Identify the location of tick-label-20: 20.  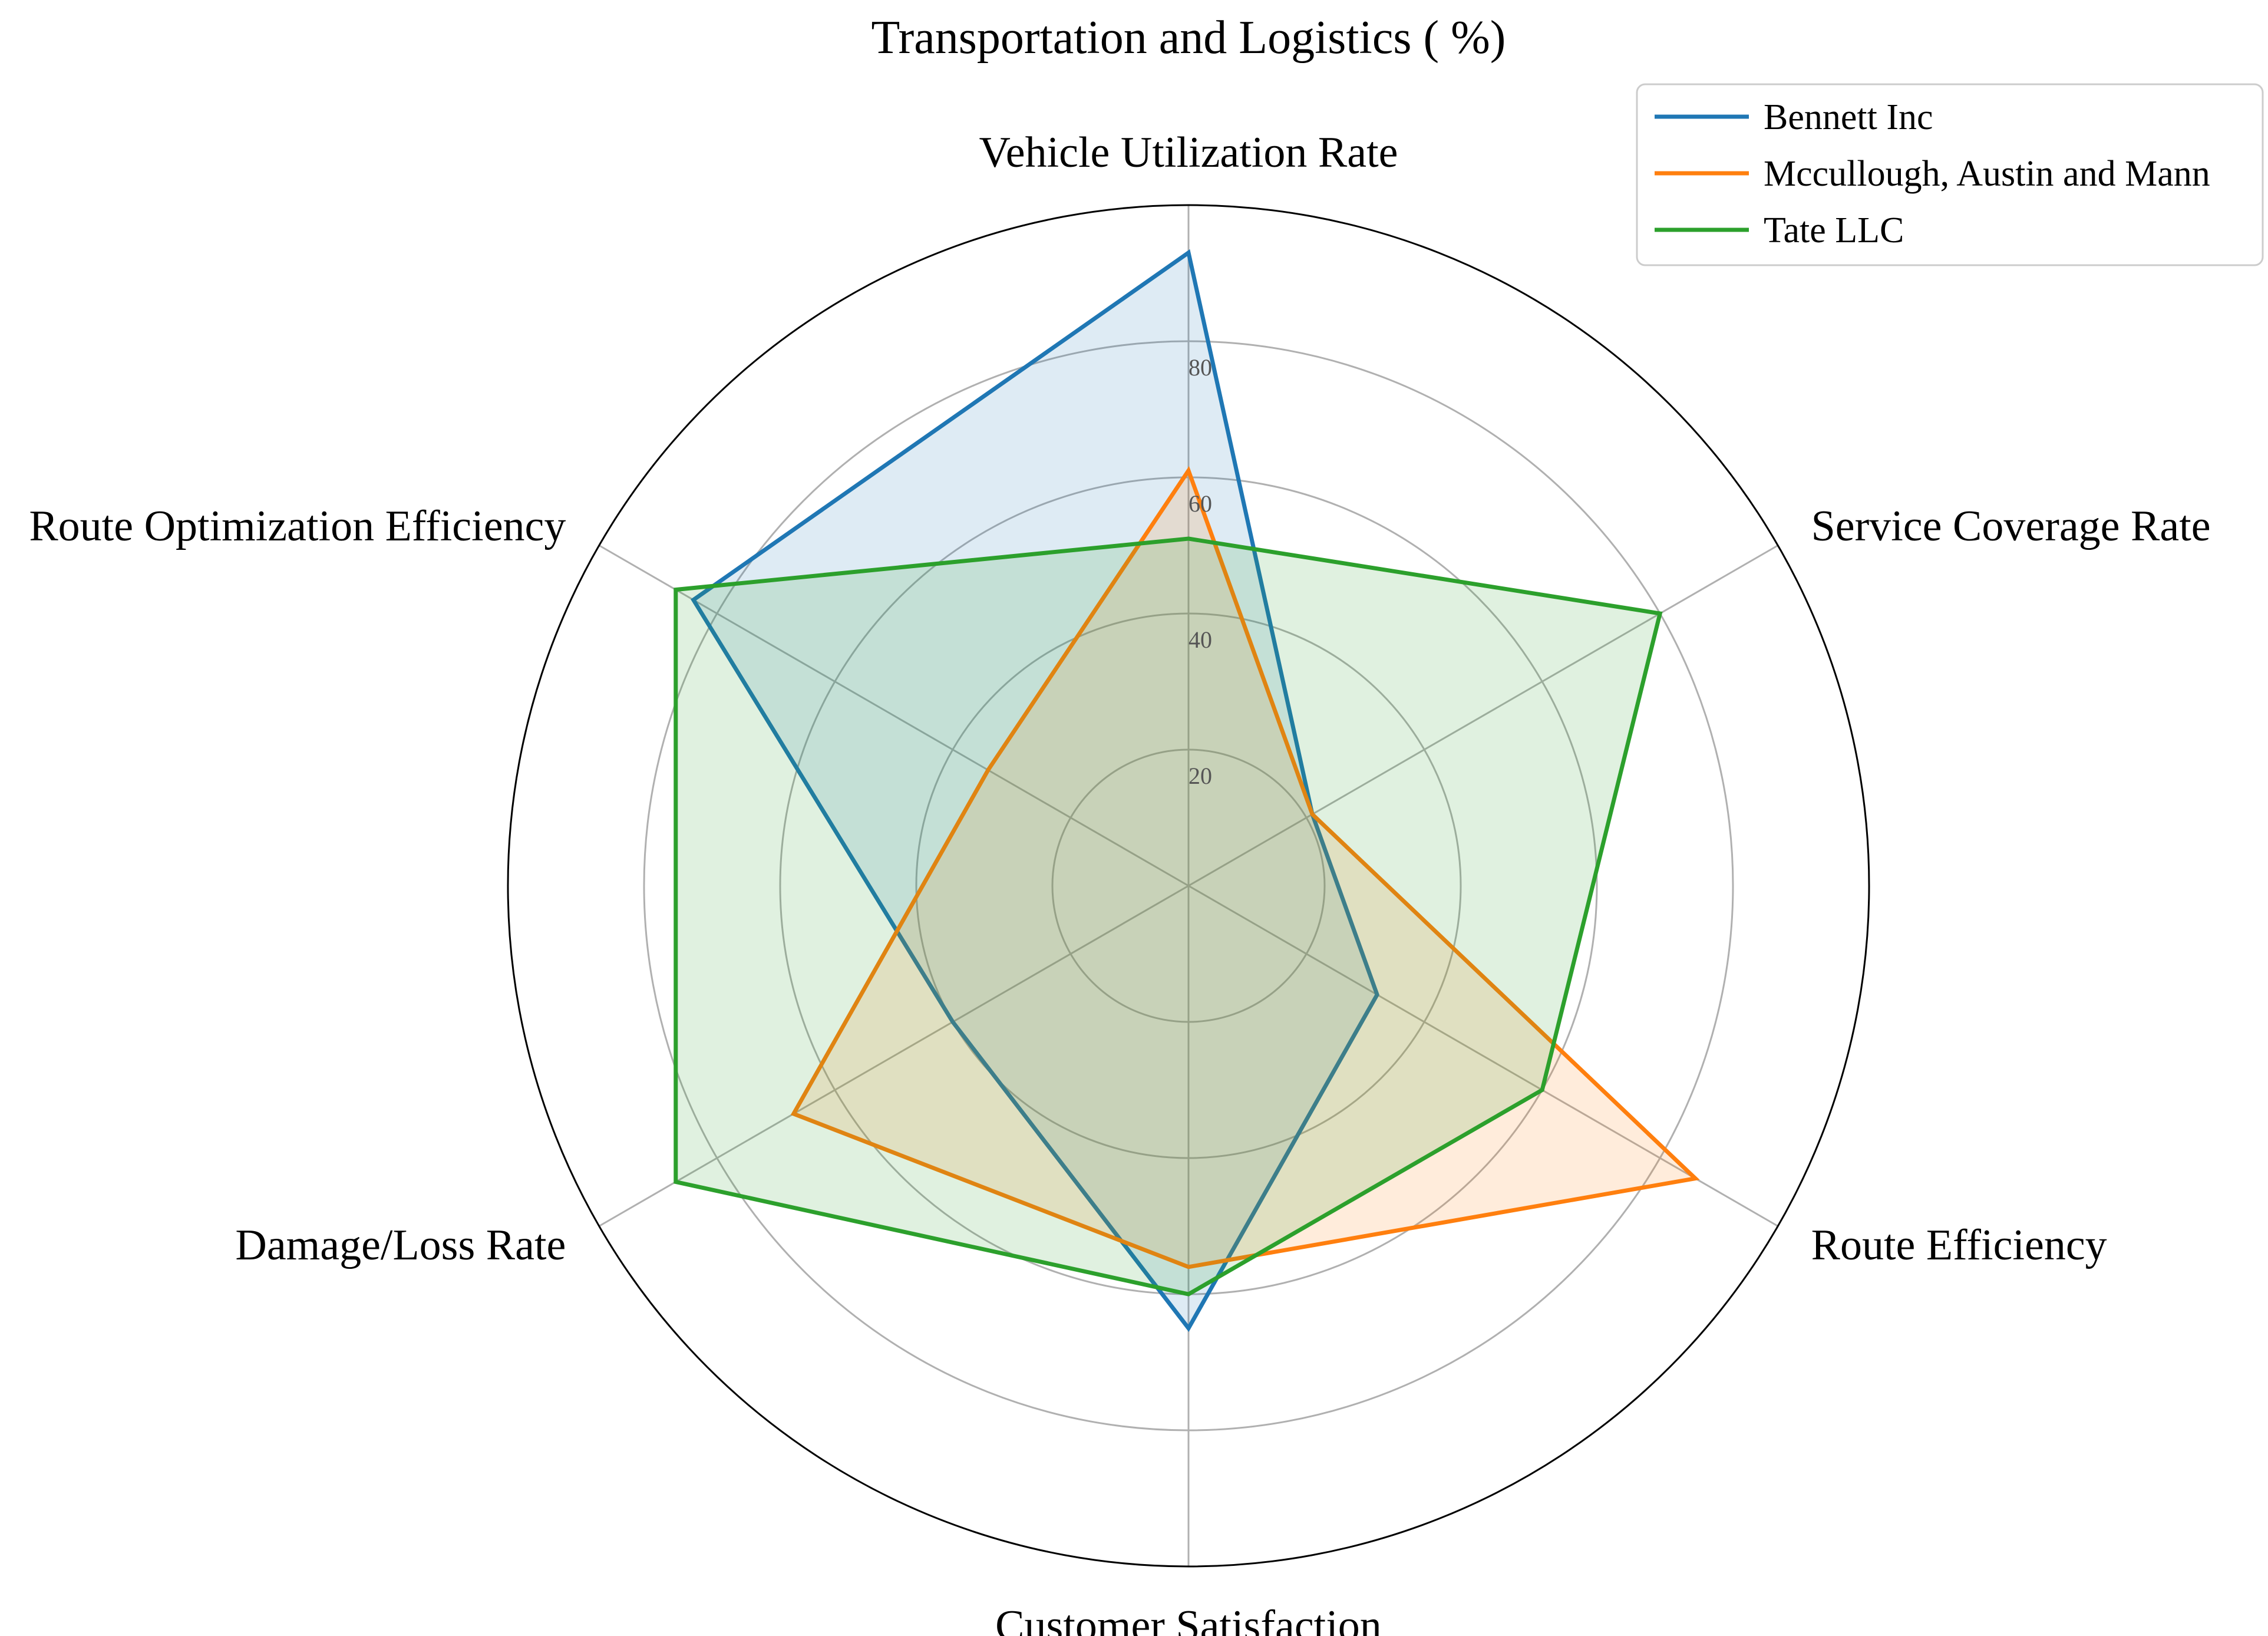
(1200, 776).